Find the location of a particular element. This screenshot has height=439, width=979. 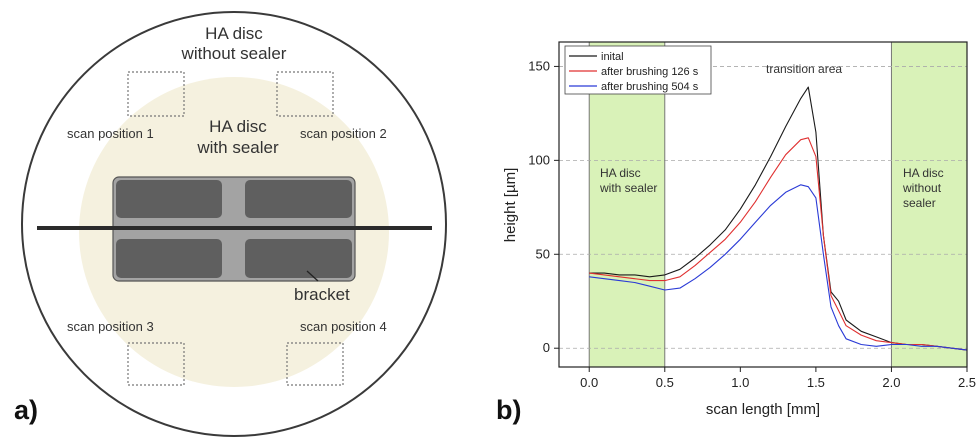

x-tick-label-1.0: 1.0 is located at coordinates (740, 382).